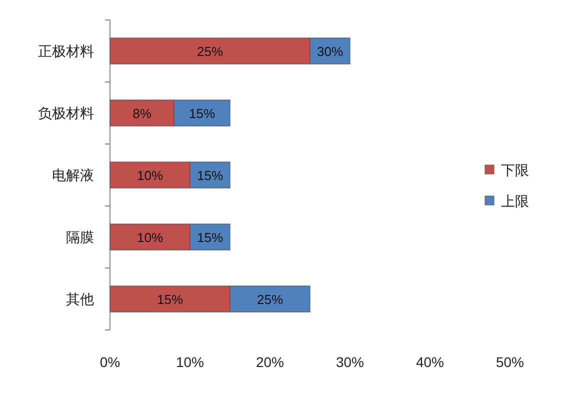 This screenshot has width=574, height=393. I want to click on x-tick-label: 0%, so click(110, 362).